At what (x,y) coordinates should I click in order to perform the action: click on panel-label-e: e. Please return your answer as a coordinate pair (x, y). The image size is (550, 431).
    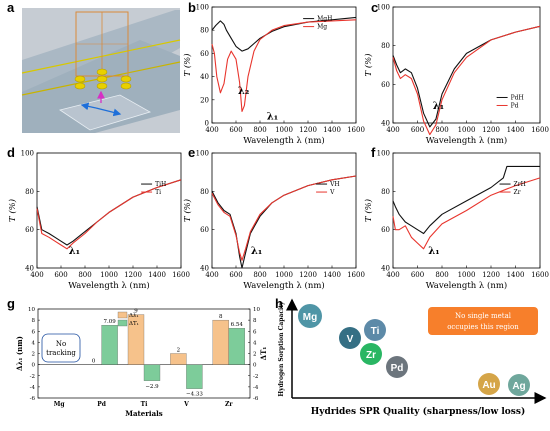
    Looking at the image, I should click on (191, 152).